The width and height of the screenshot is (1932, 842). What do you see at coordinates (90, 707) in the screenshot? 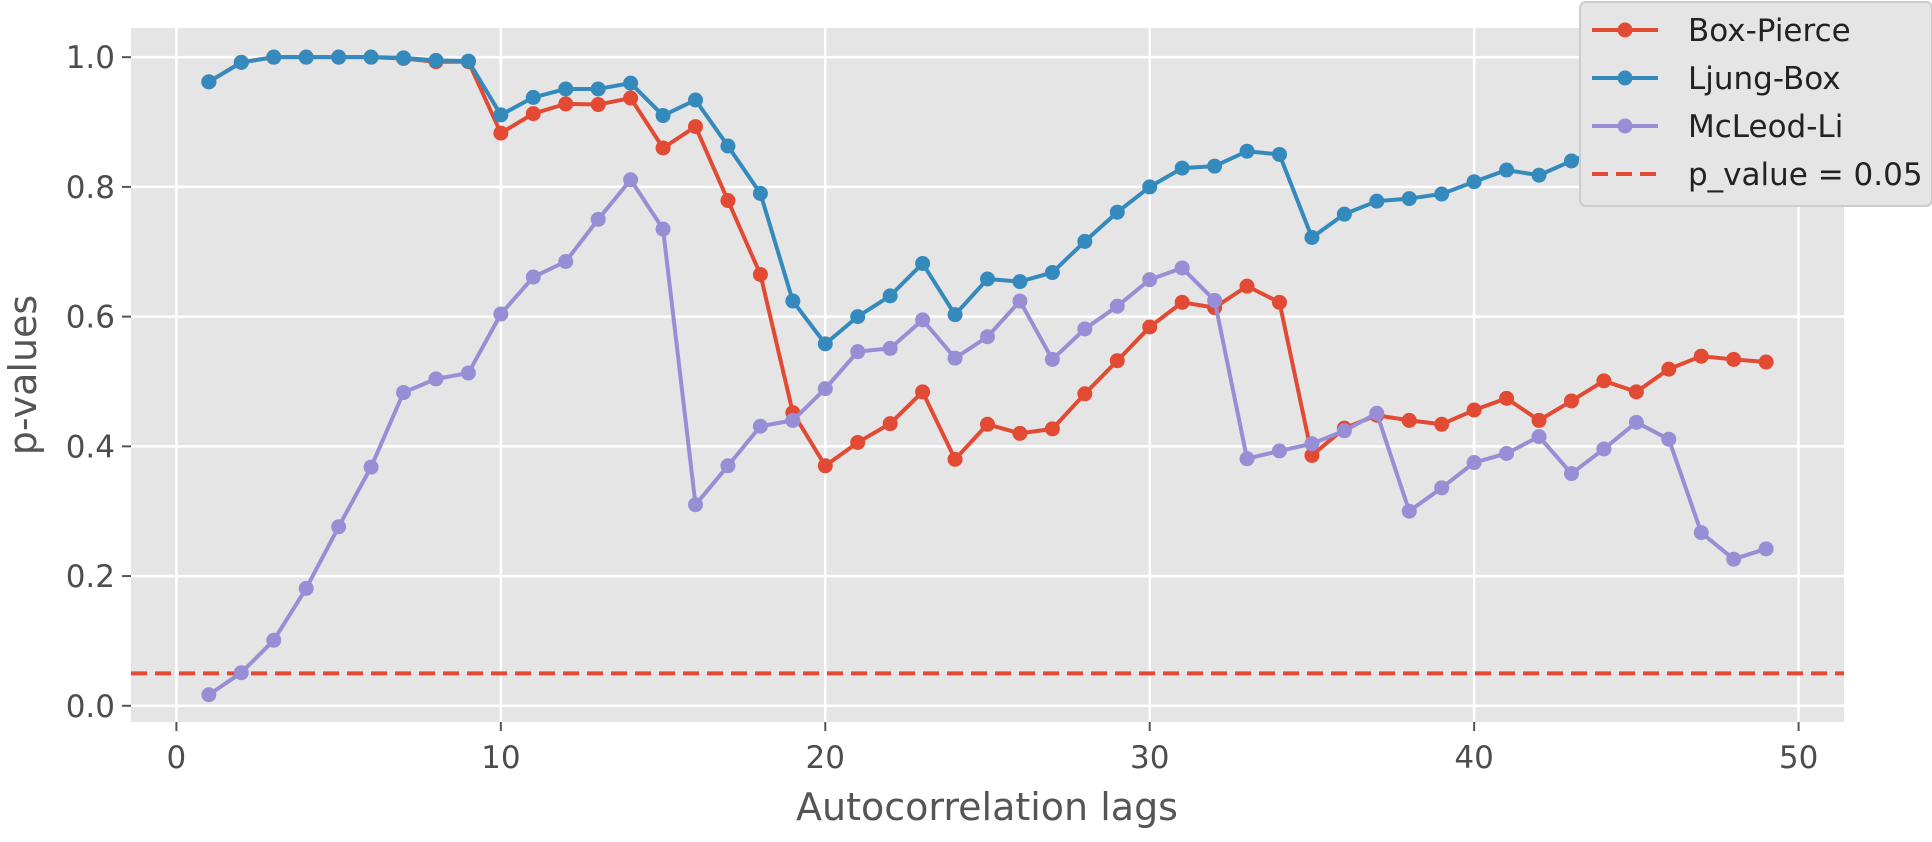
I see `y-tick-label: 0.0` at bounding box center [90, 707].